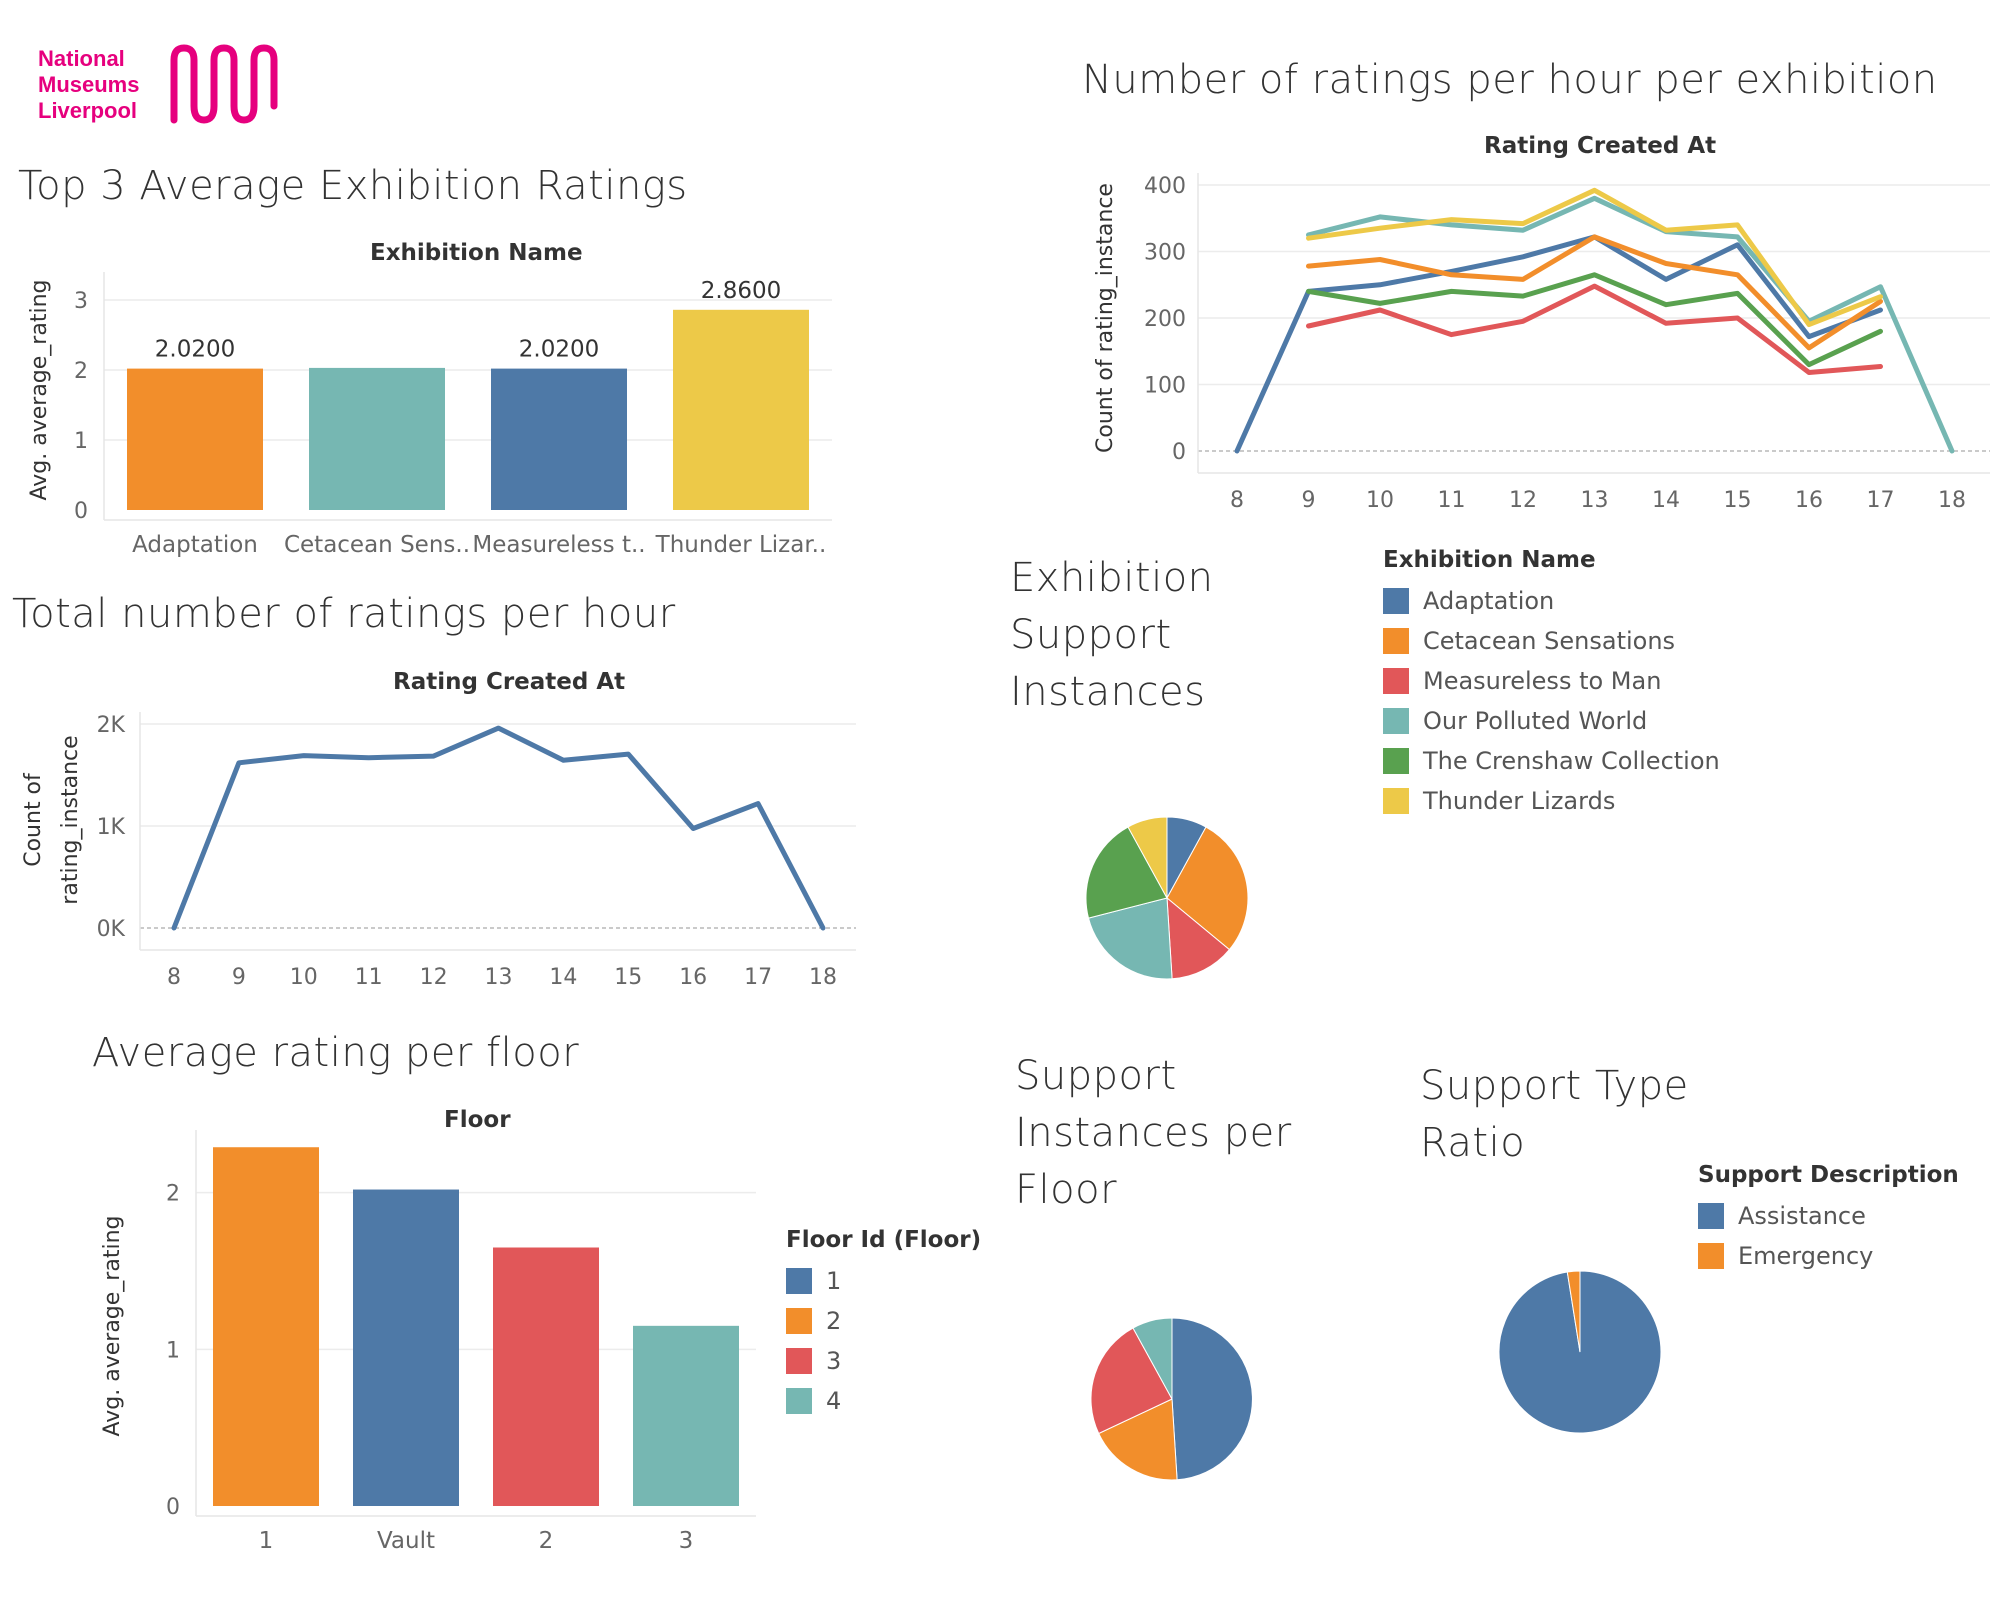 This screenshot has width=2000, height=1600. I want to click on total_per_hour-ylabel: rating_instance, so click(70, 819).